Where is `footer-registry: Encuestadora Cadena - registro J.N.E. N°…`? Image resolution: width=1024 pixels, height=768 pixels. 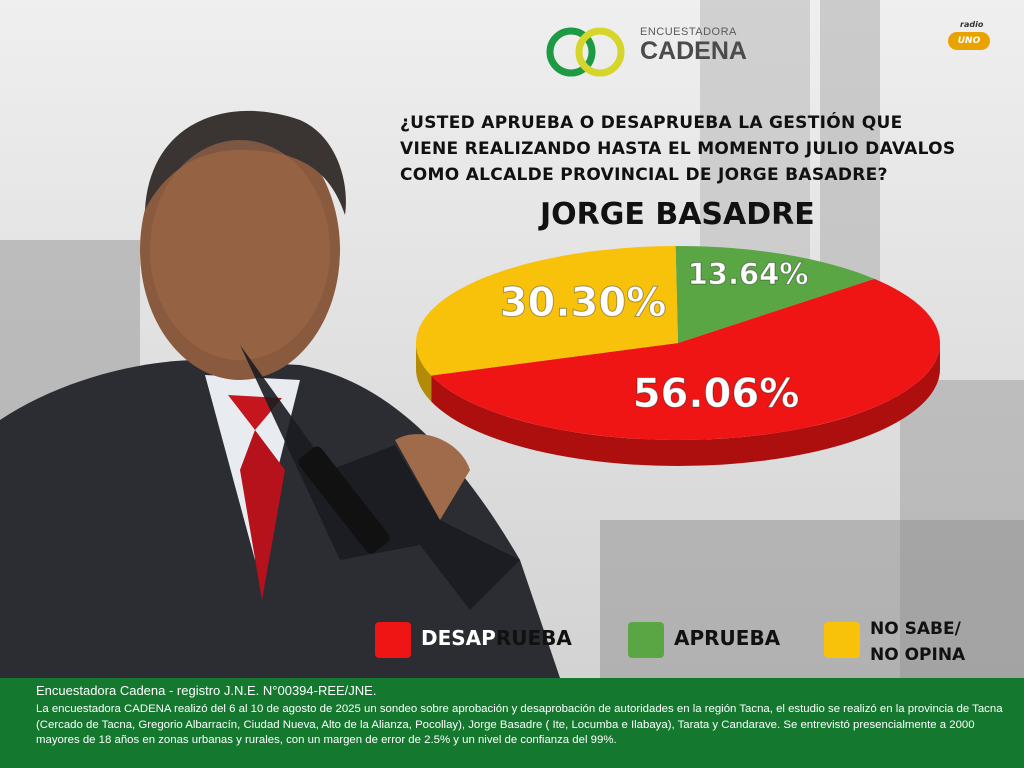
footer-registry: Encuestadora Cadena - registro J.N.E. N°… is located at coordinates (206, 690).